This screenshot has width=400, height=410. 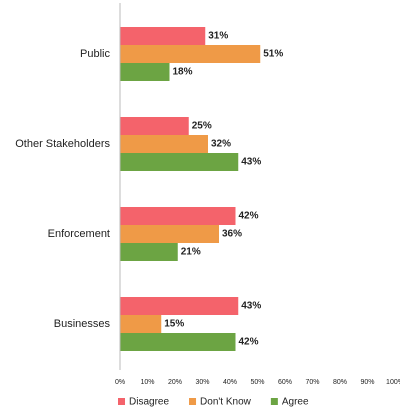 What do you see at coordinates (232, 234) in the screenshot?
I see `data-label: 36%` at bounding box center [232, 234].